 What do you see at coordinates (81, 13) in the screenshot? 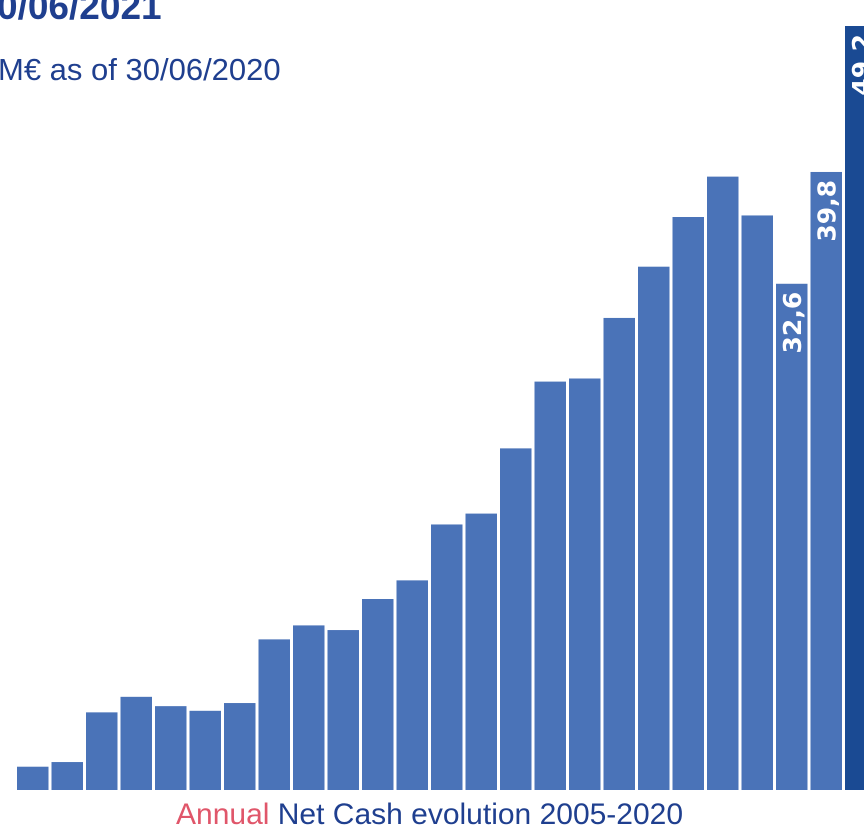
I see `chart-title: 0/06/2021` at bounding box center [81, 13].